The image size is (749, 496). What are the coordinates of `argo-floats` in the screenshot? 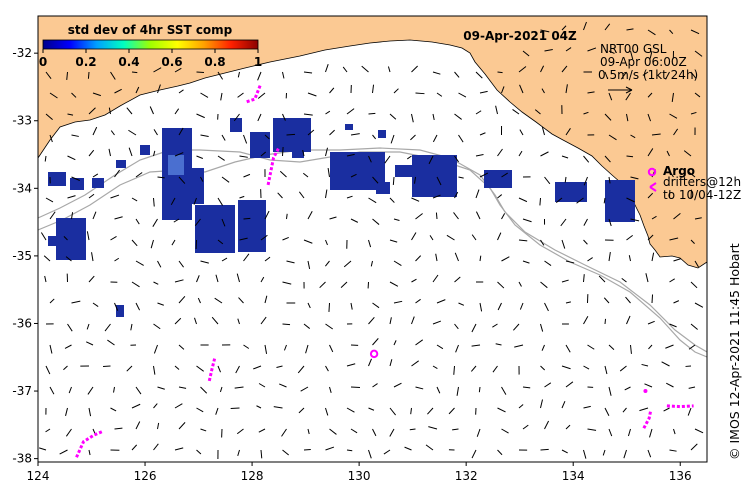 It's located at (374, 354).